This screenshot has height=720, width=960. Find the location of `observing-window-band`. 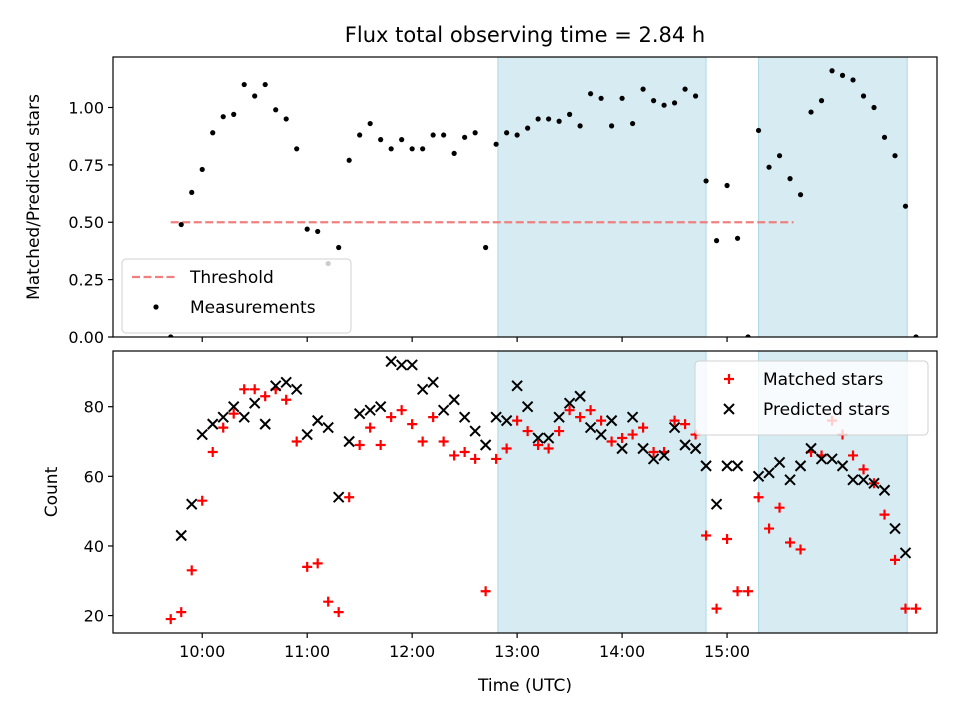

observing-window-band is located at coordinates (602, 197).